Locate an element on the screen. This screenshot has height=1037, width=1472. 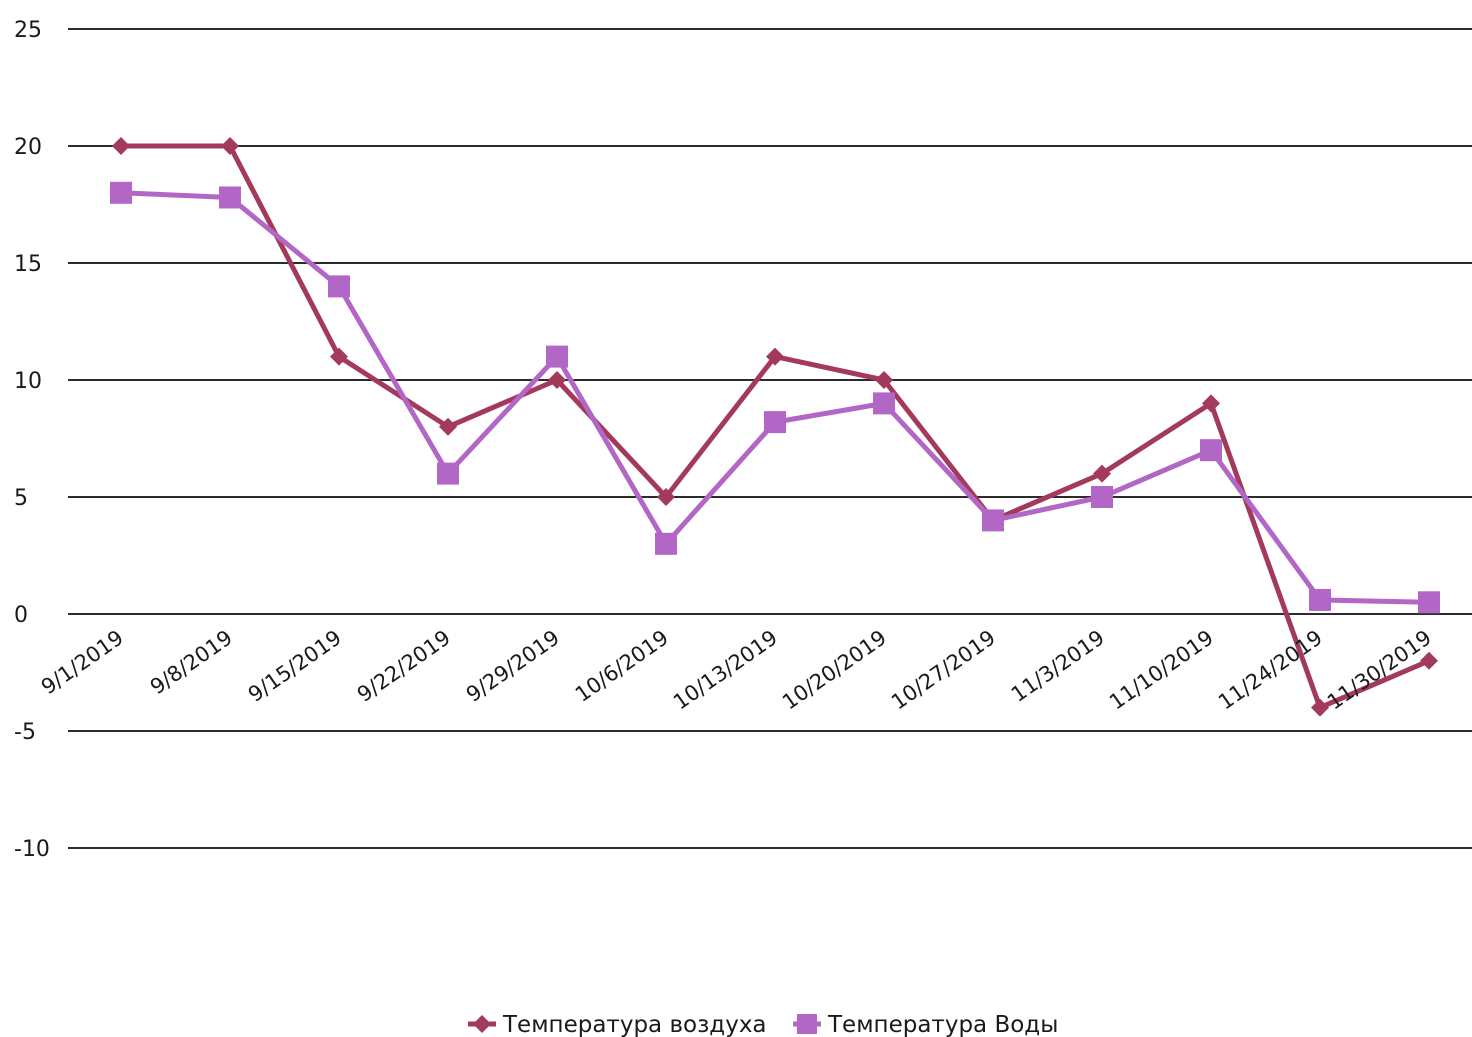
x-tick-label: 11/30/2019 is located at coordinates (1379, 669).